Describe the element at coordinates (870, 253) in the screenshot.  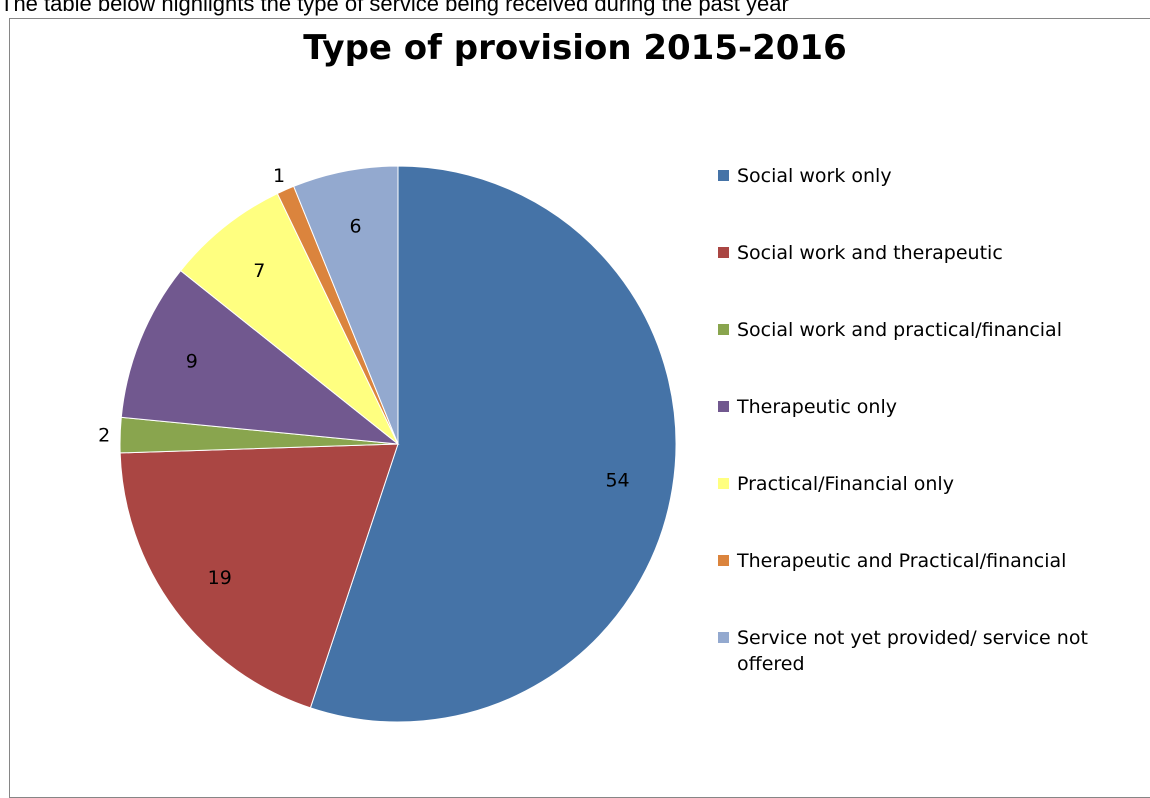
I see `legend-label: Social work and therapeutic` at that location.